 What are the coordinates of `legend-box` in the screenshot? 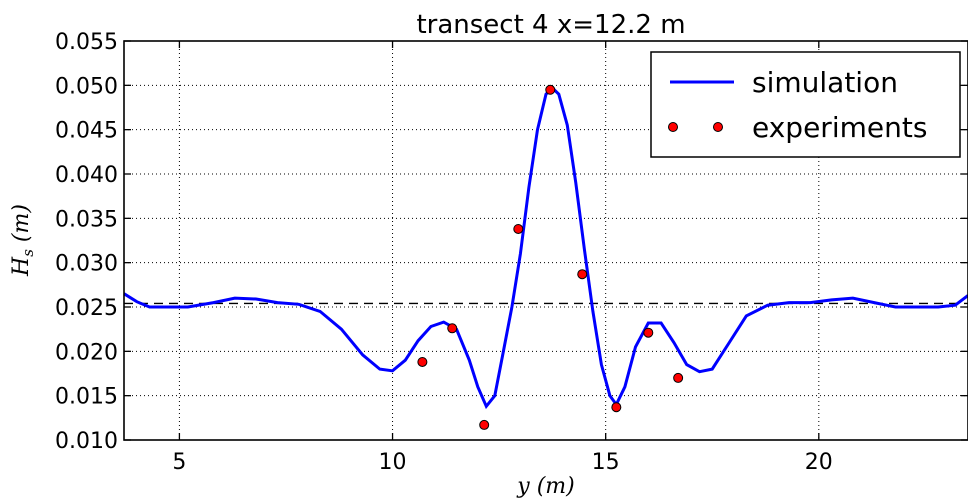 It's located at (805, 104).